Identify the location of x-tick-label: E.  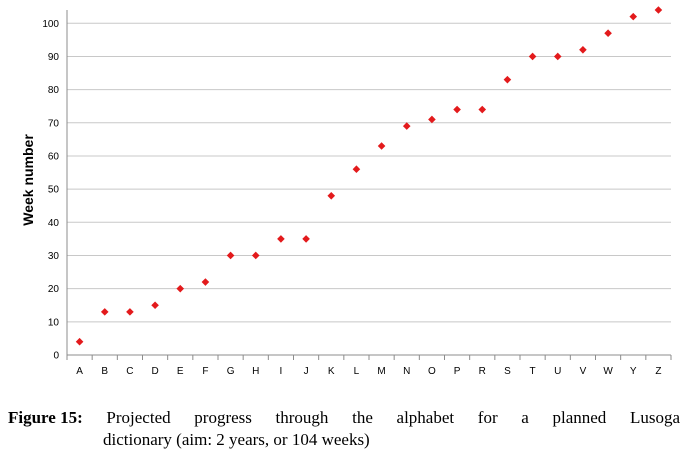
(180, 371).